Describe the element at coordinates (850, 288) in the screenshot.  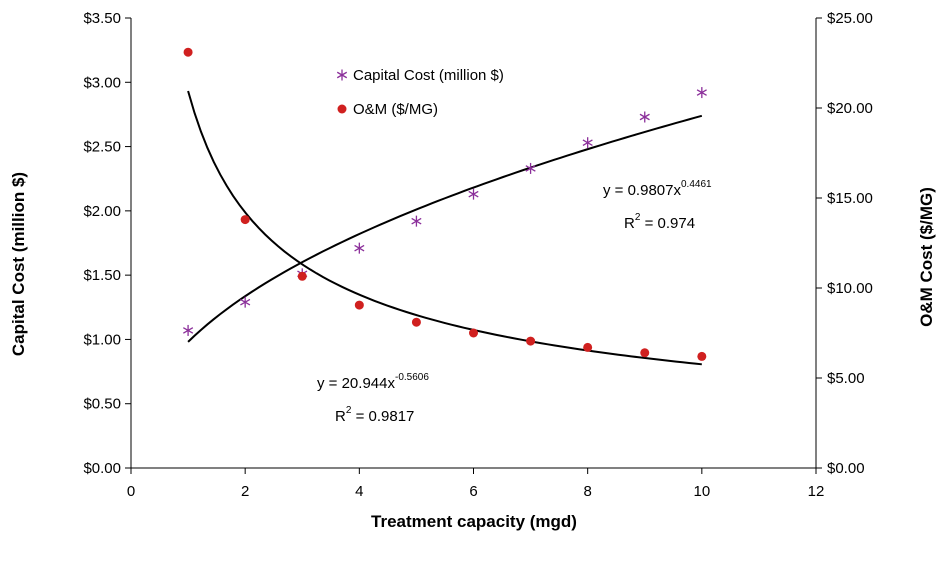
I see `y2-tick-label: $10.00` at that location.